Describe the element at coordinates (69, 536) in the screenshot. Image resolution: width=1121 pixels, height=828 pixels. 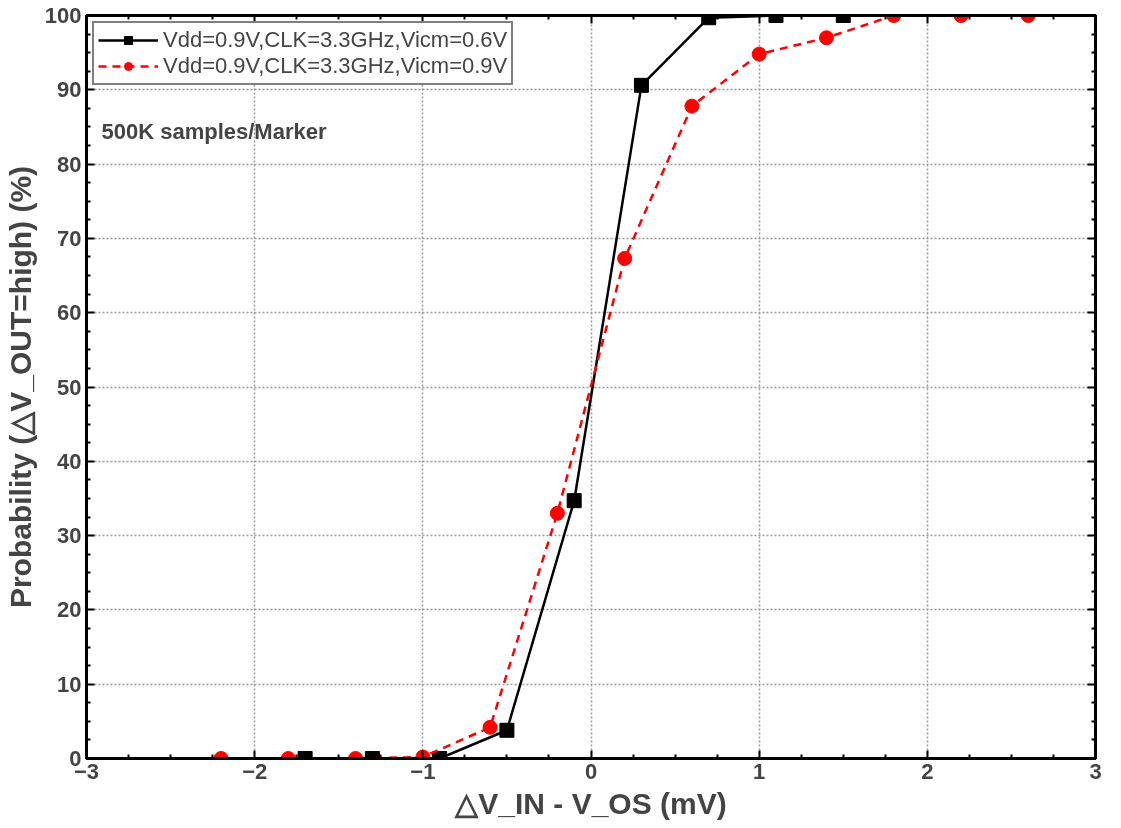
I see `y-tick-label: 30` at that location.